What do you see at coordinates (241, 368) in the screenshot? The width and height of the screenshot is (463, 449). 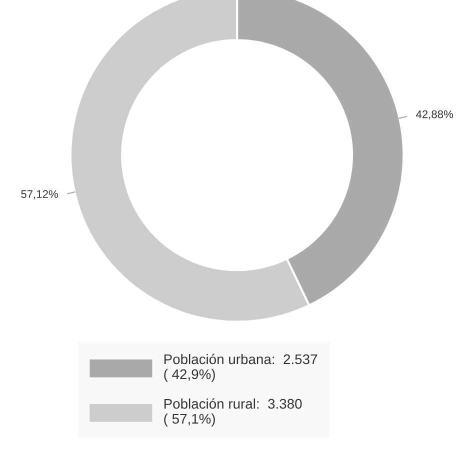 I see `legend-label: Población urbana: 2.537 ( 42,9%)` at bounding box center [241, 368].